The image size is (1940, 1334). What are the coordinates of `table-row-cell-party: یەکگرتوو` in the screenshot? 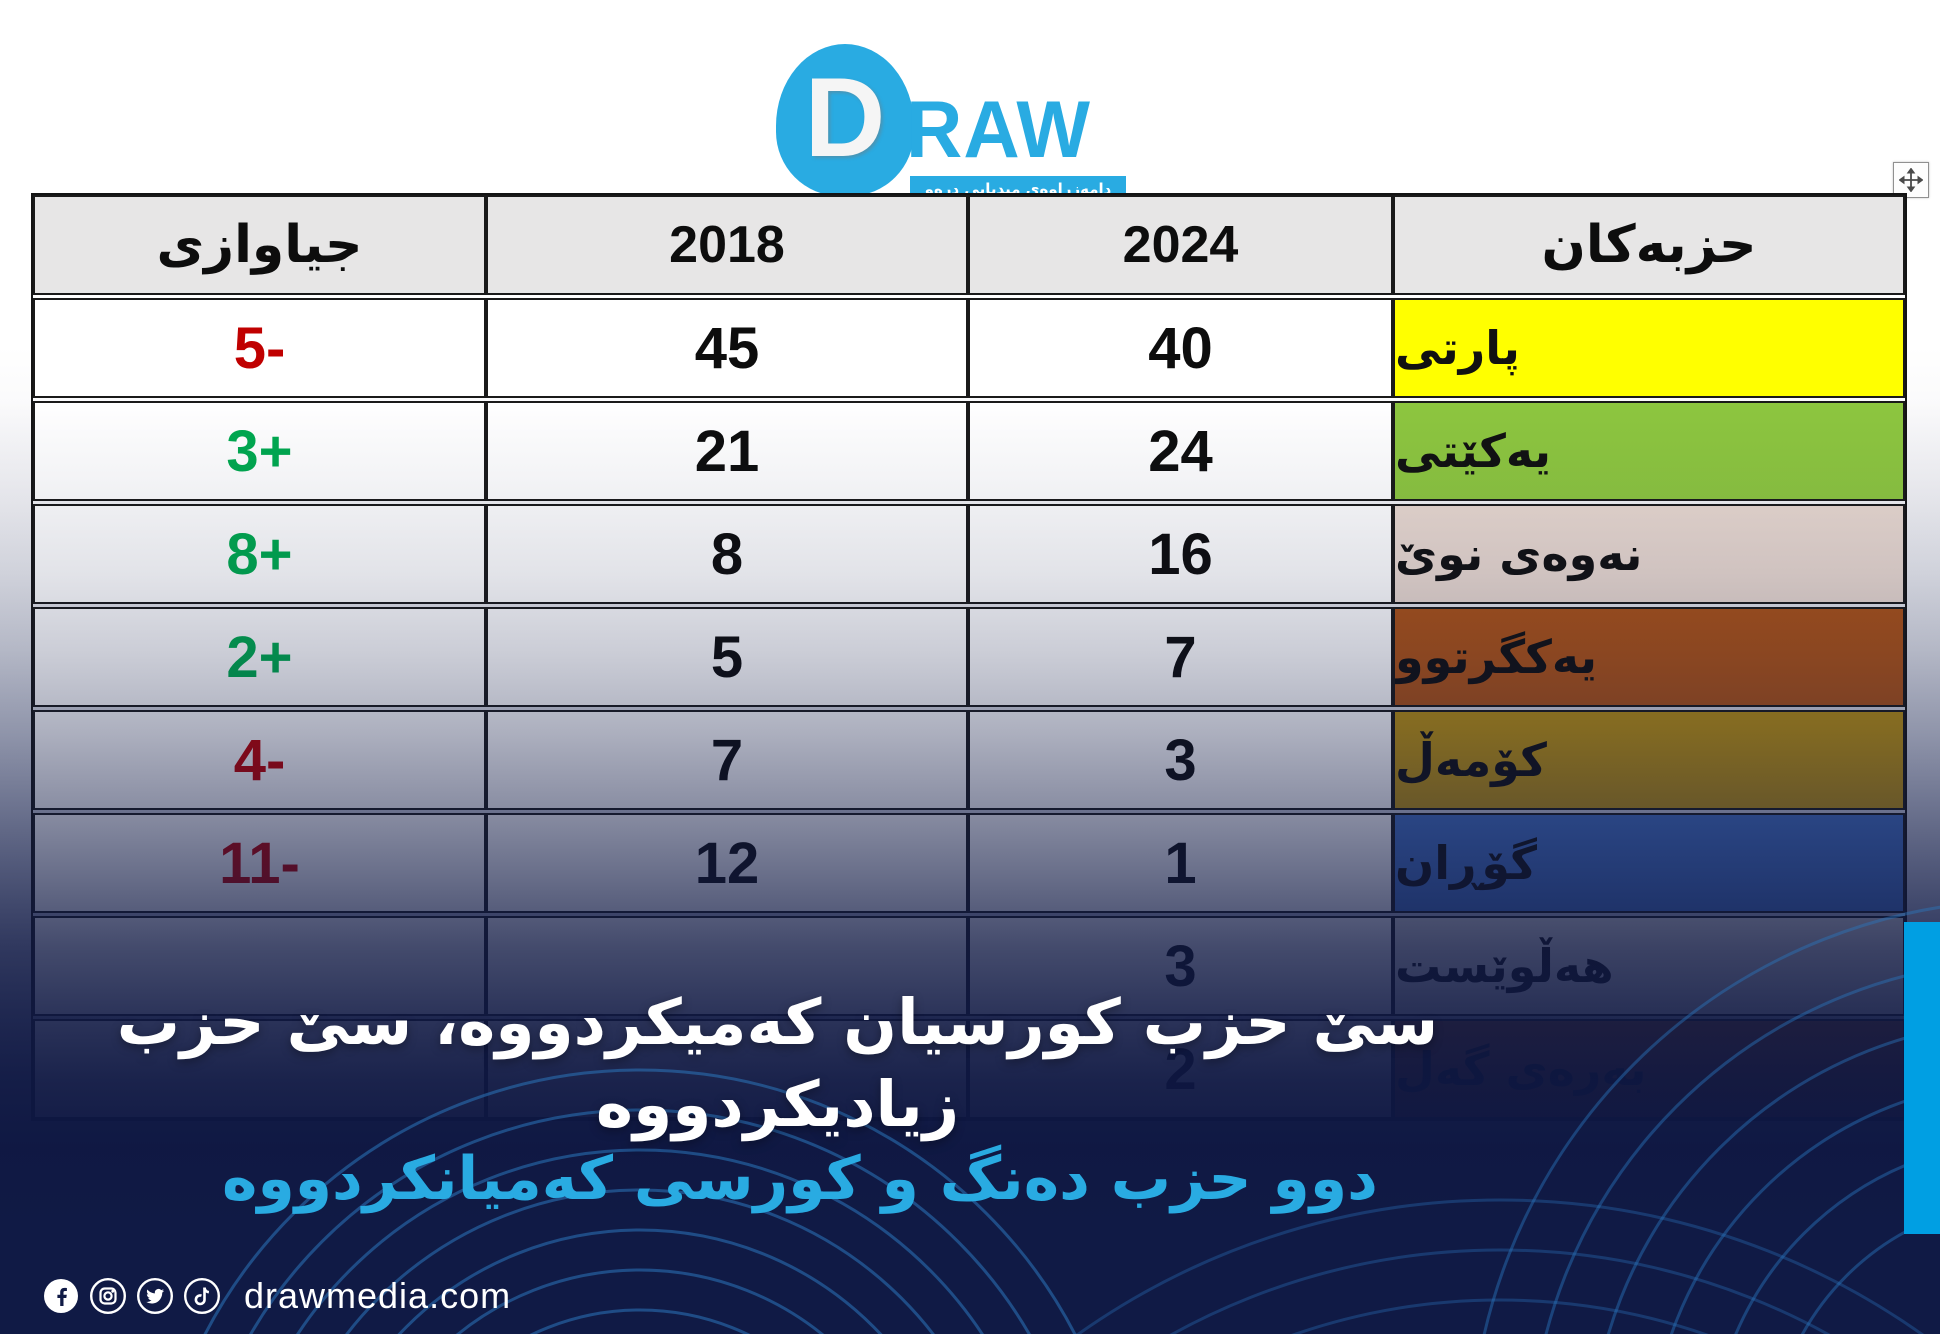 It's located at (1649, 657).